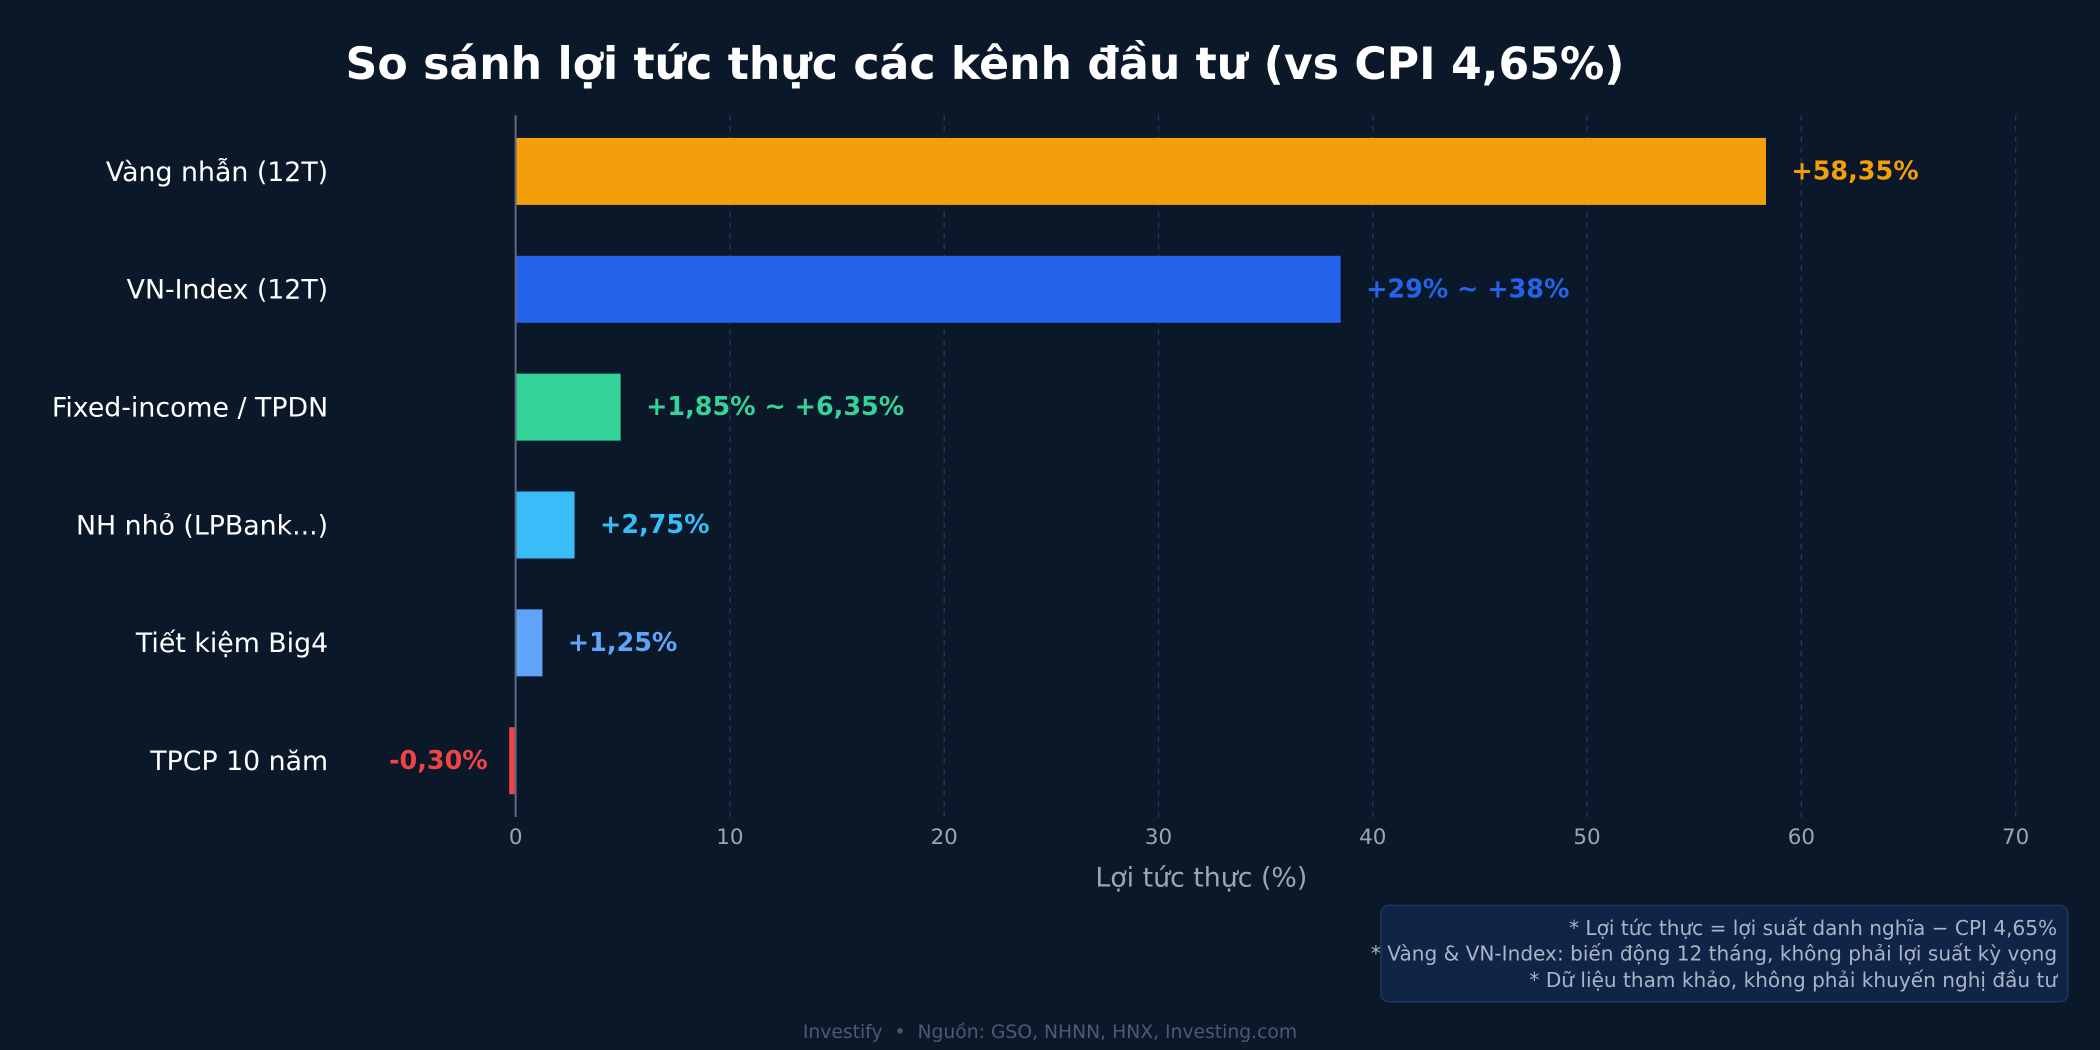 The image size is (2100, 1050). I want to click on data-label: -0,30%, so click(438, 760).